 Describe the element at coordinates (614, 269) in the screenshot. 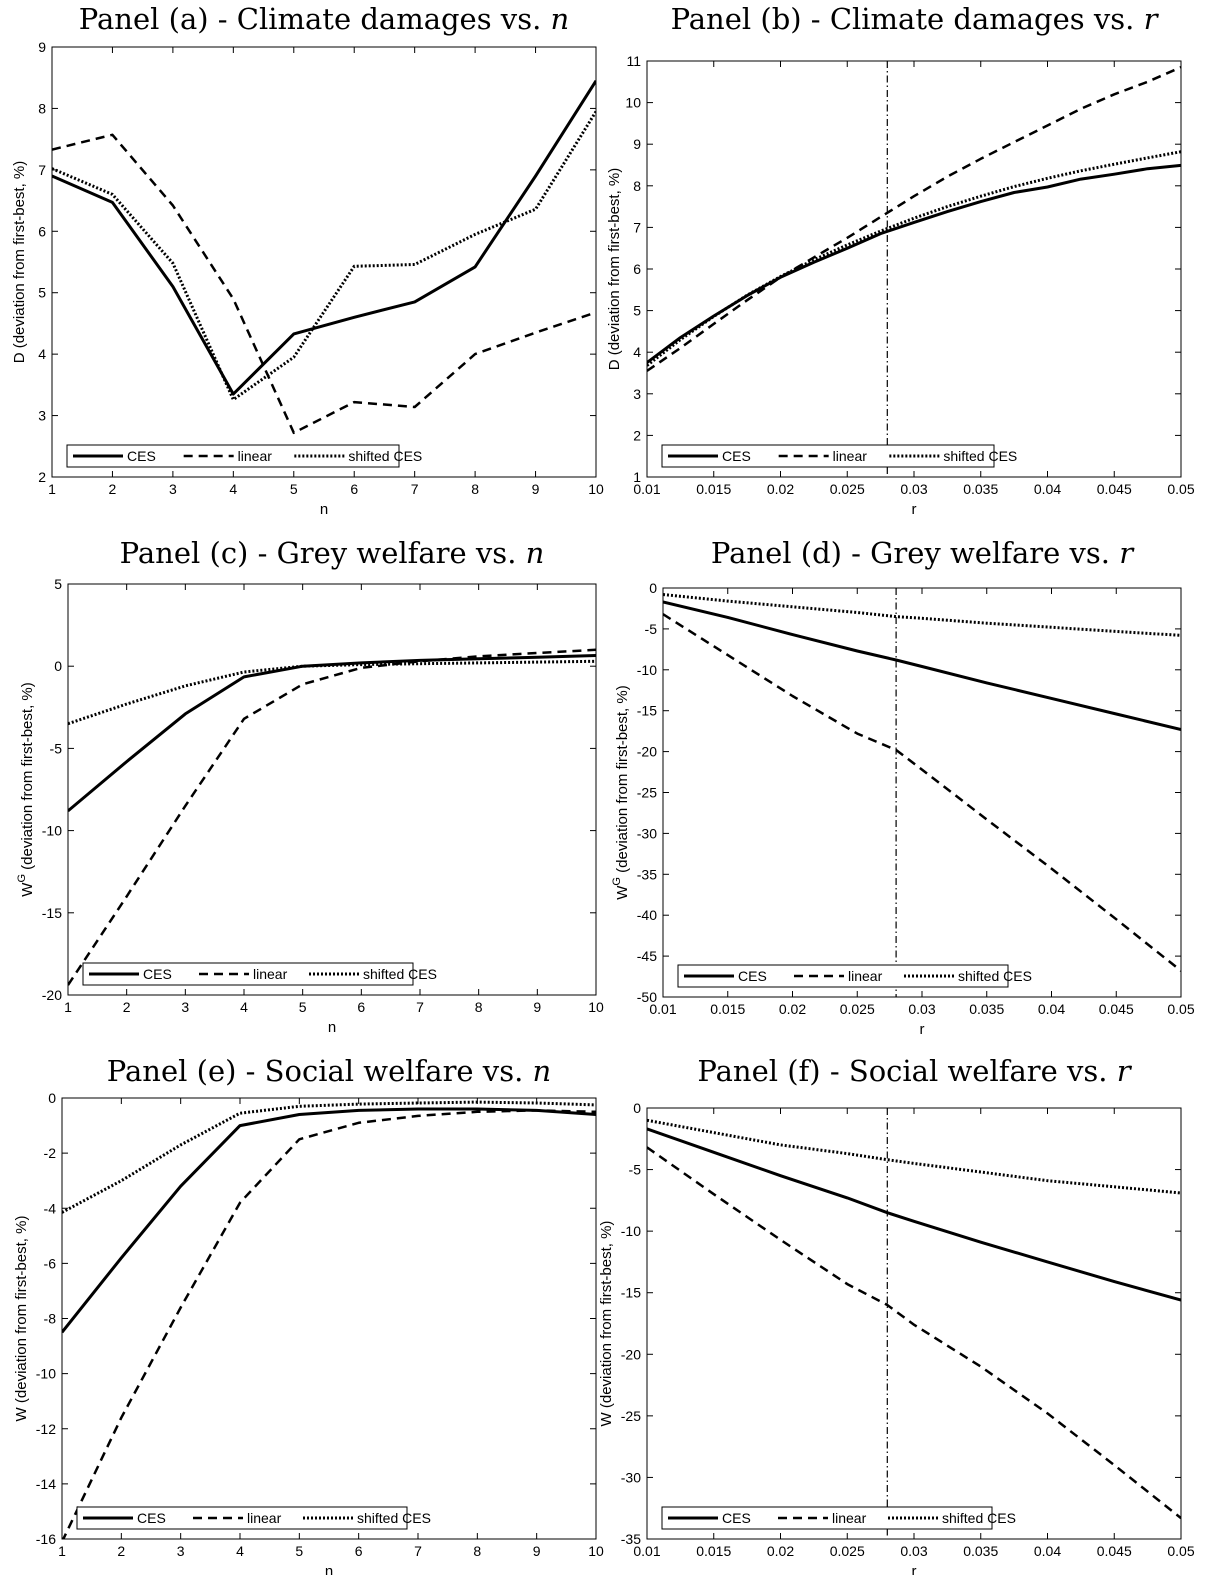

I see `y-axis-label: D (deviation from first-best, %)` at that location.